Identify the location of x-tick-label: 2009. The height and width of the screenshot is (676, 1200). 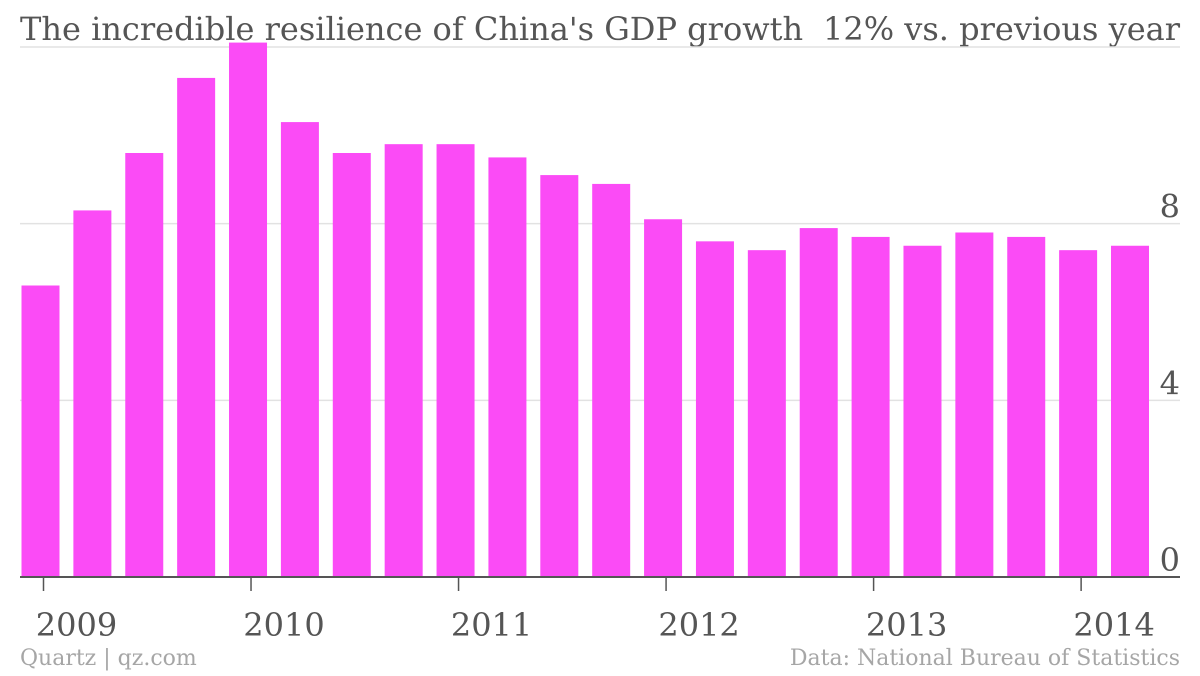
(76, 625).